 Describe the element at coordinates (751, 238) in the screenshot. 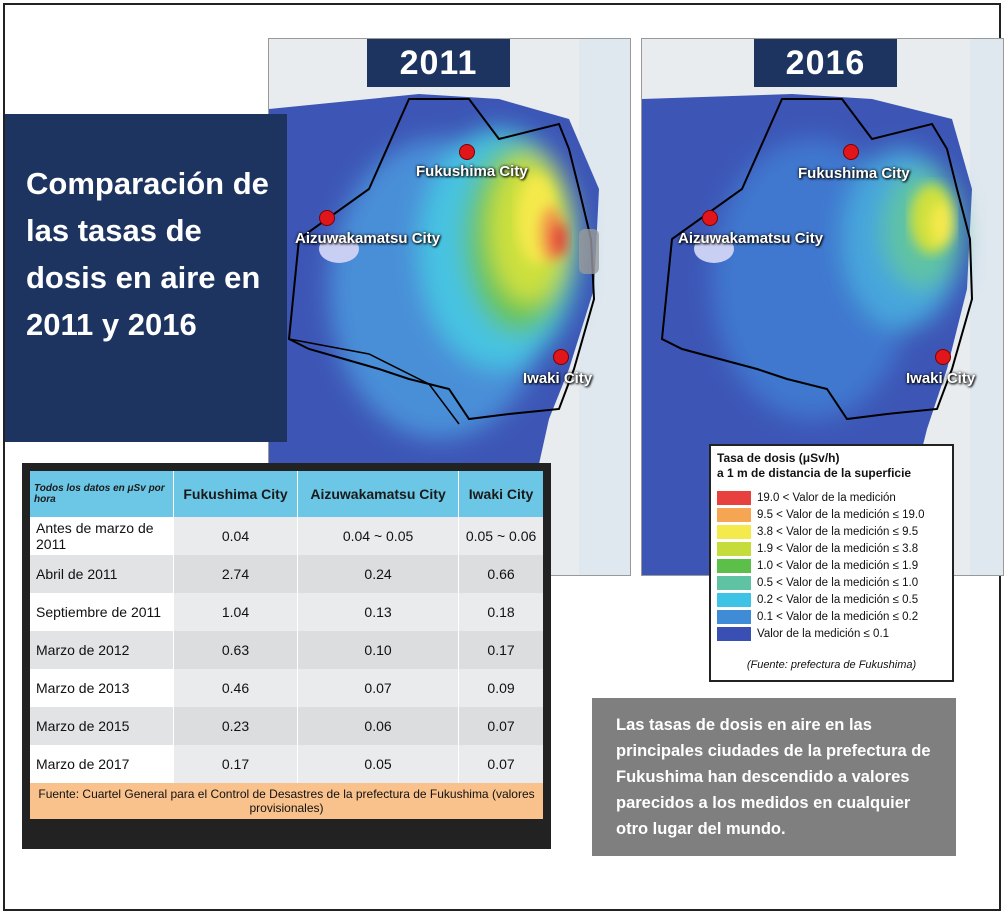

I see `aizuwakamatsu-city-label-2016: Aizuwakamatsu City` at that location.